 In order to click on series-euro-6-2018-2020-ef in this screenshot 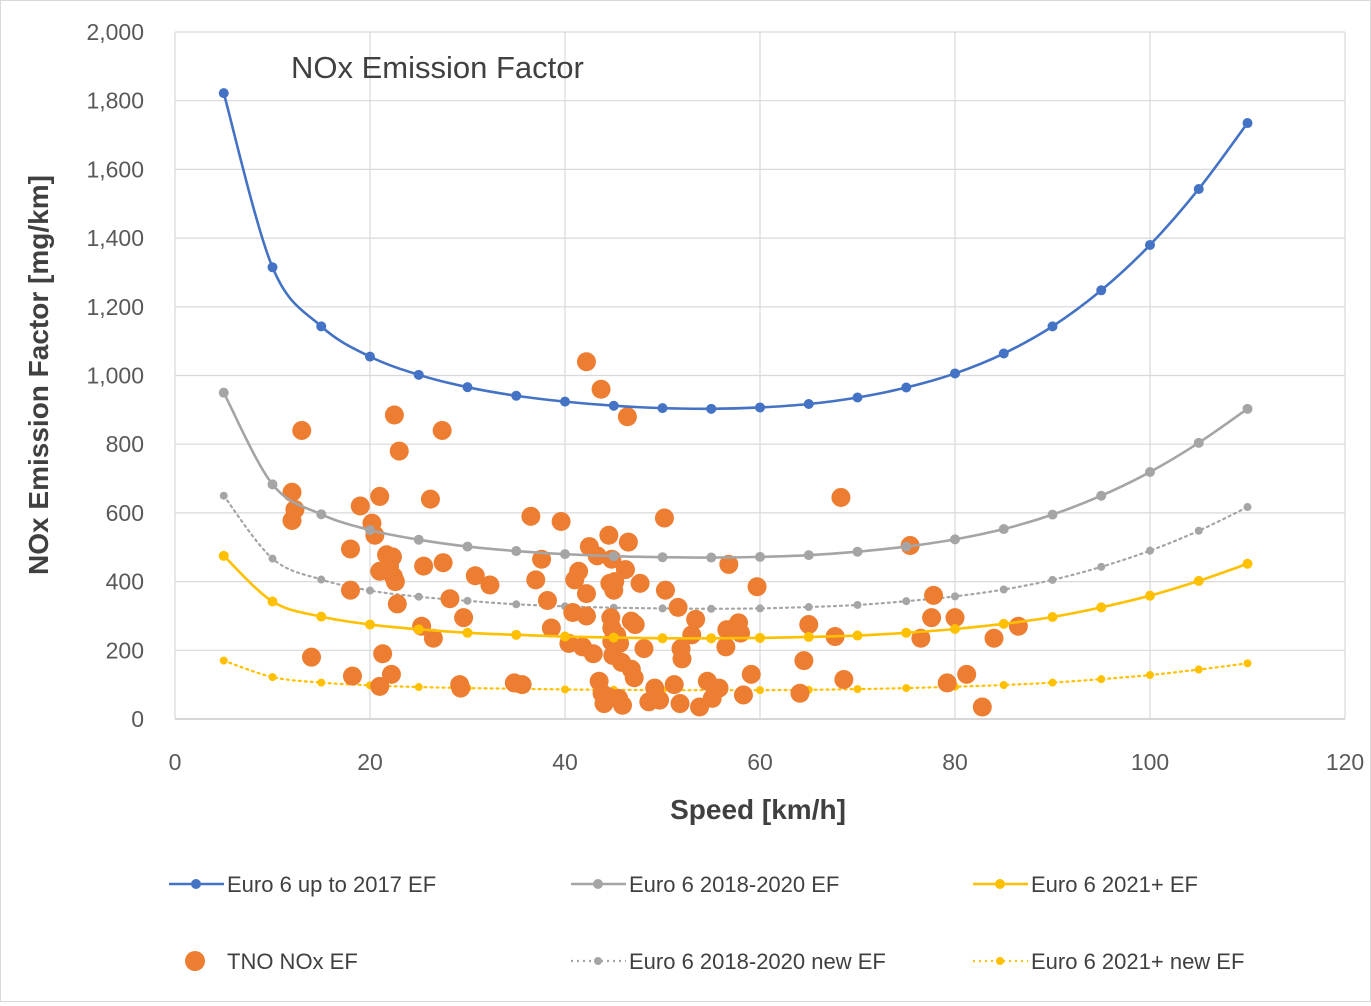, I will do `click(735, 475)`.